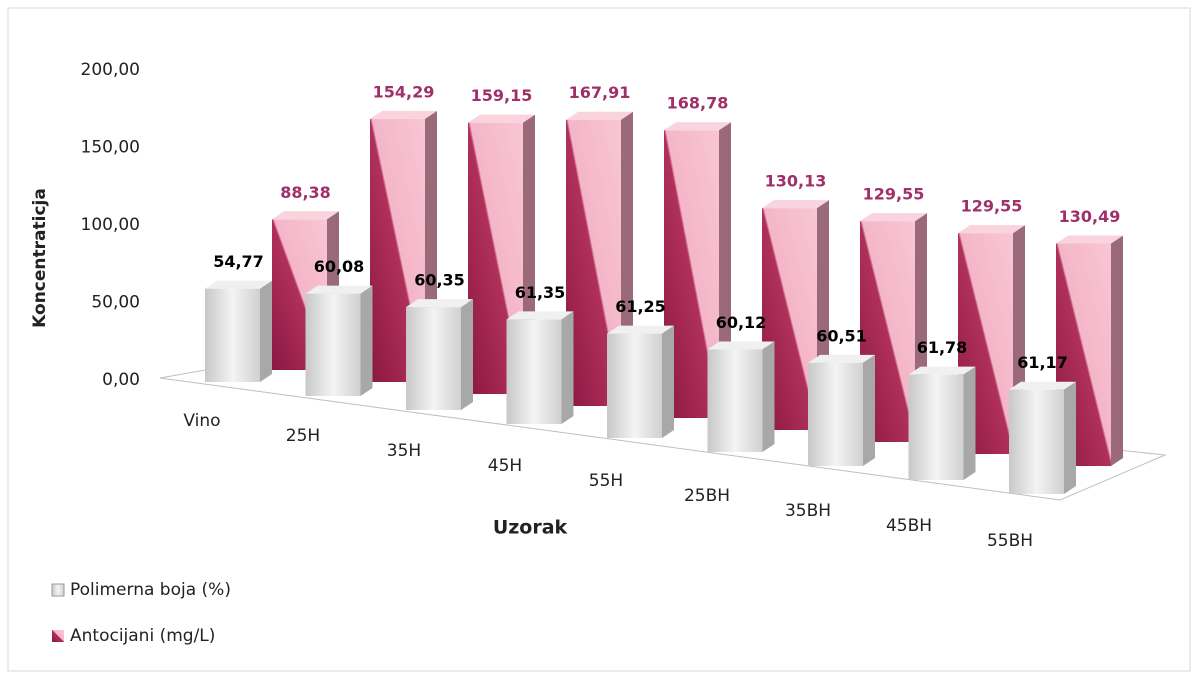 The width and height of the screenshot is (1198, 679). I want to click on x-tick-label: 55BH, so click(1010, 541).